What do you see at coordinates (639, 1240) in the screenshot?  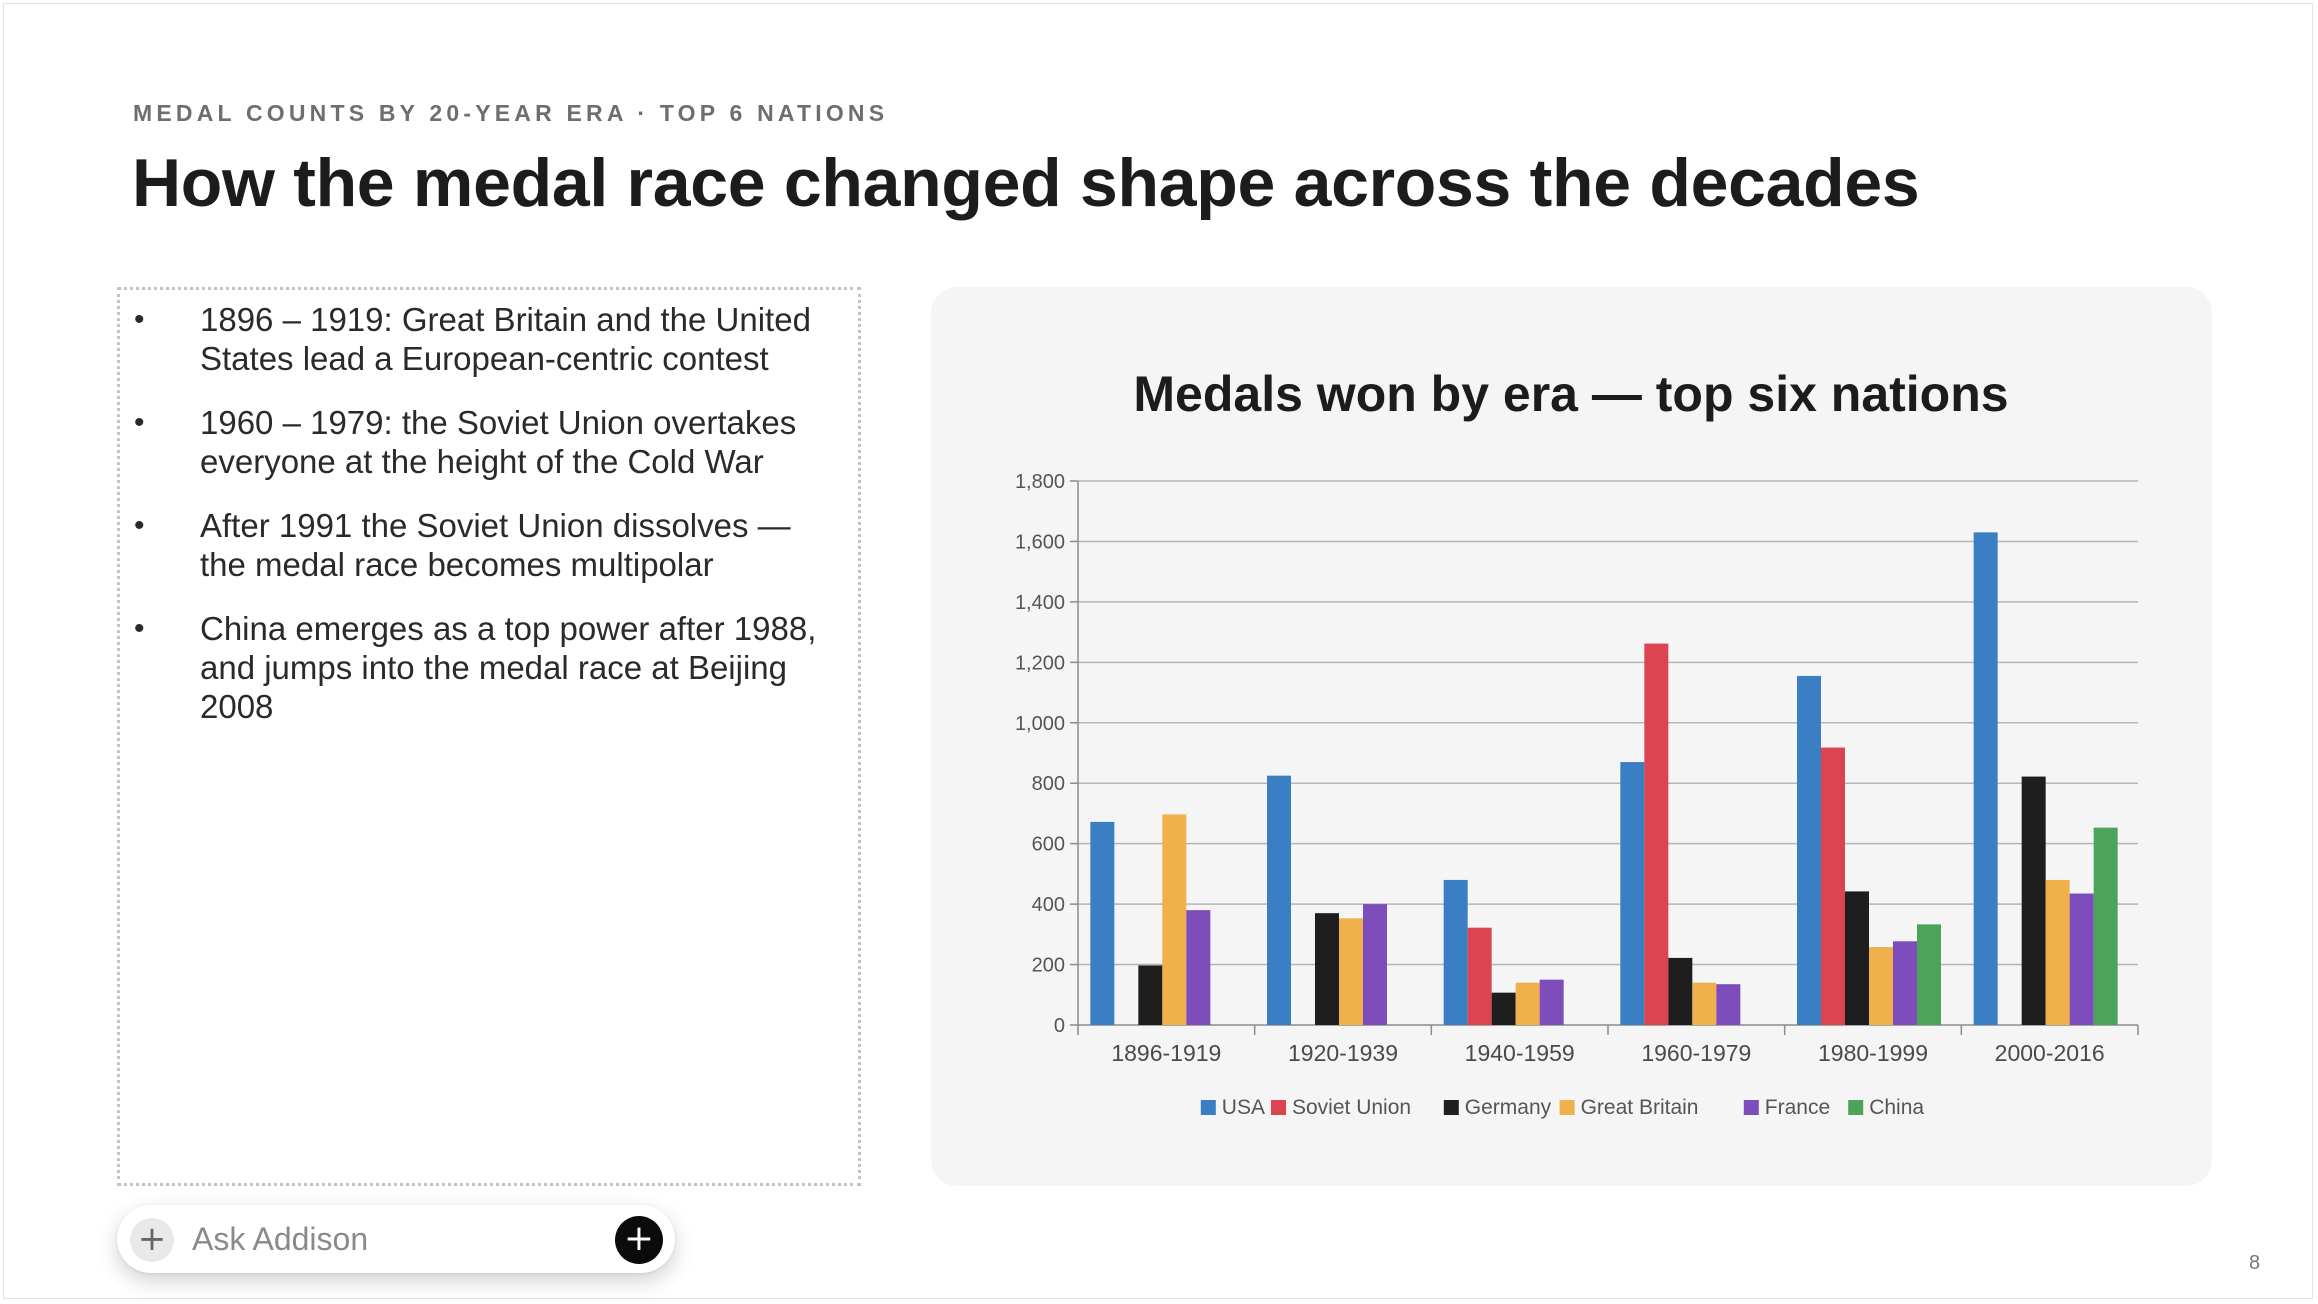 I see `plus-circle-icon: +` at bounding box center [639, 1240].